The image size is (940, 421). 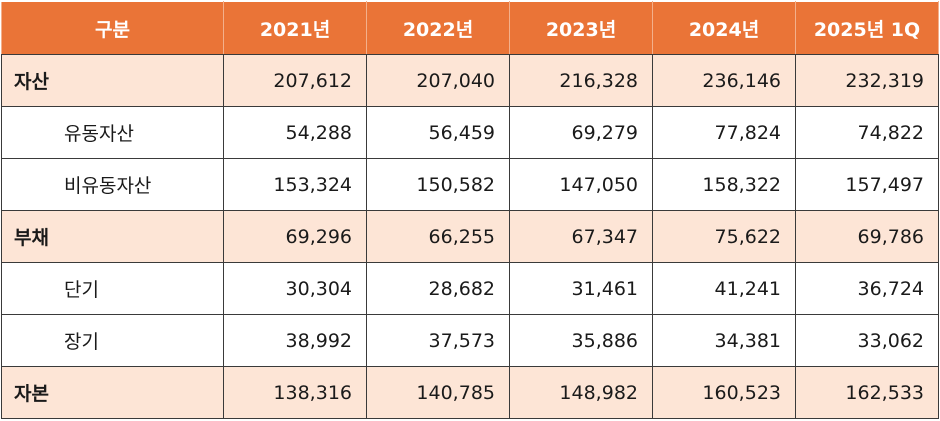 I want to click on cell-value: 157,497, so click(x=867, y=184).